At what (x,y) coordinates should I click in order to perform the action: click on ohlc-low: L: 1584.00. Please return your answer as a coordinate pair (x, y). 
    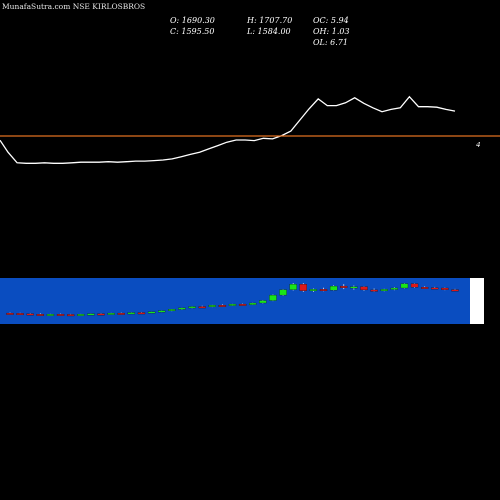
    Looking at the image, I should click on (269, 31).